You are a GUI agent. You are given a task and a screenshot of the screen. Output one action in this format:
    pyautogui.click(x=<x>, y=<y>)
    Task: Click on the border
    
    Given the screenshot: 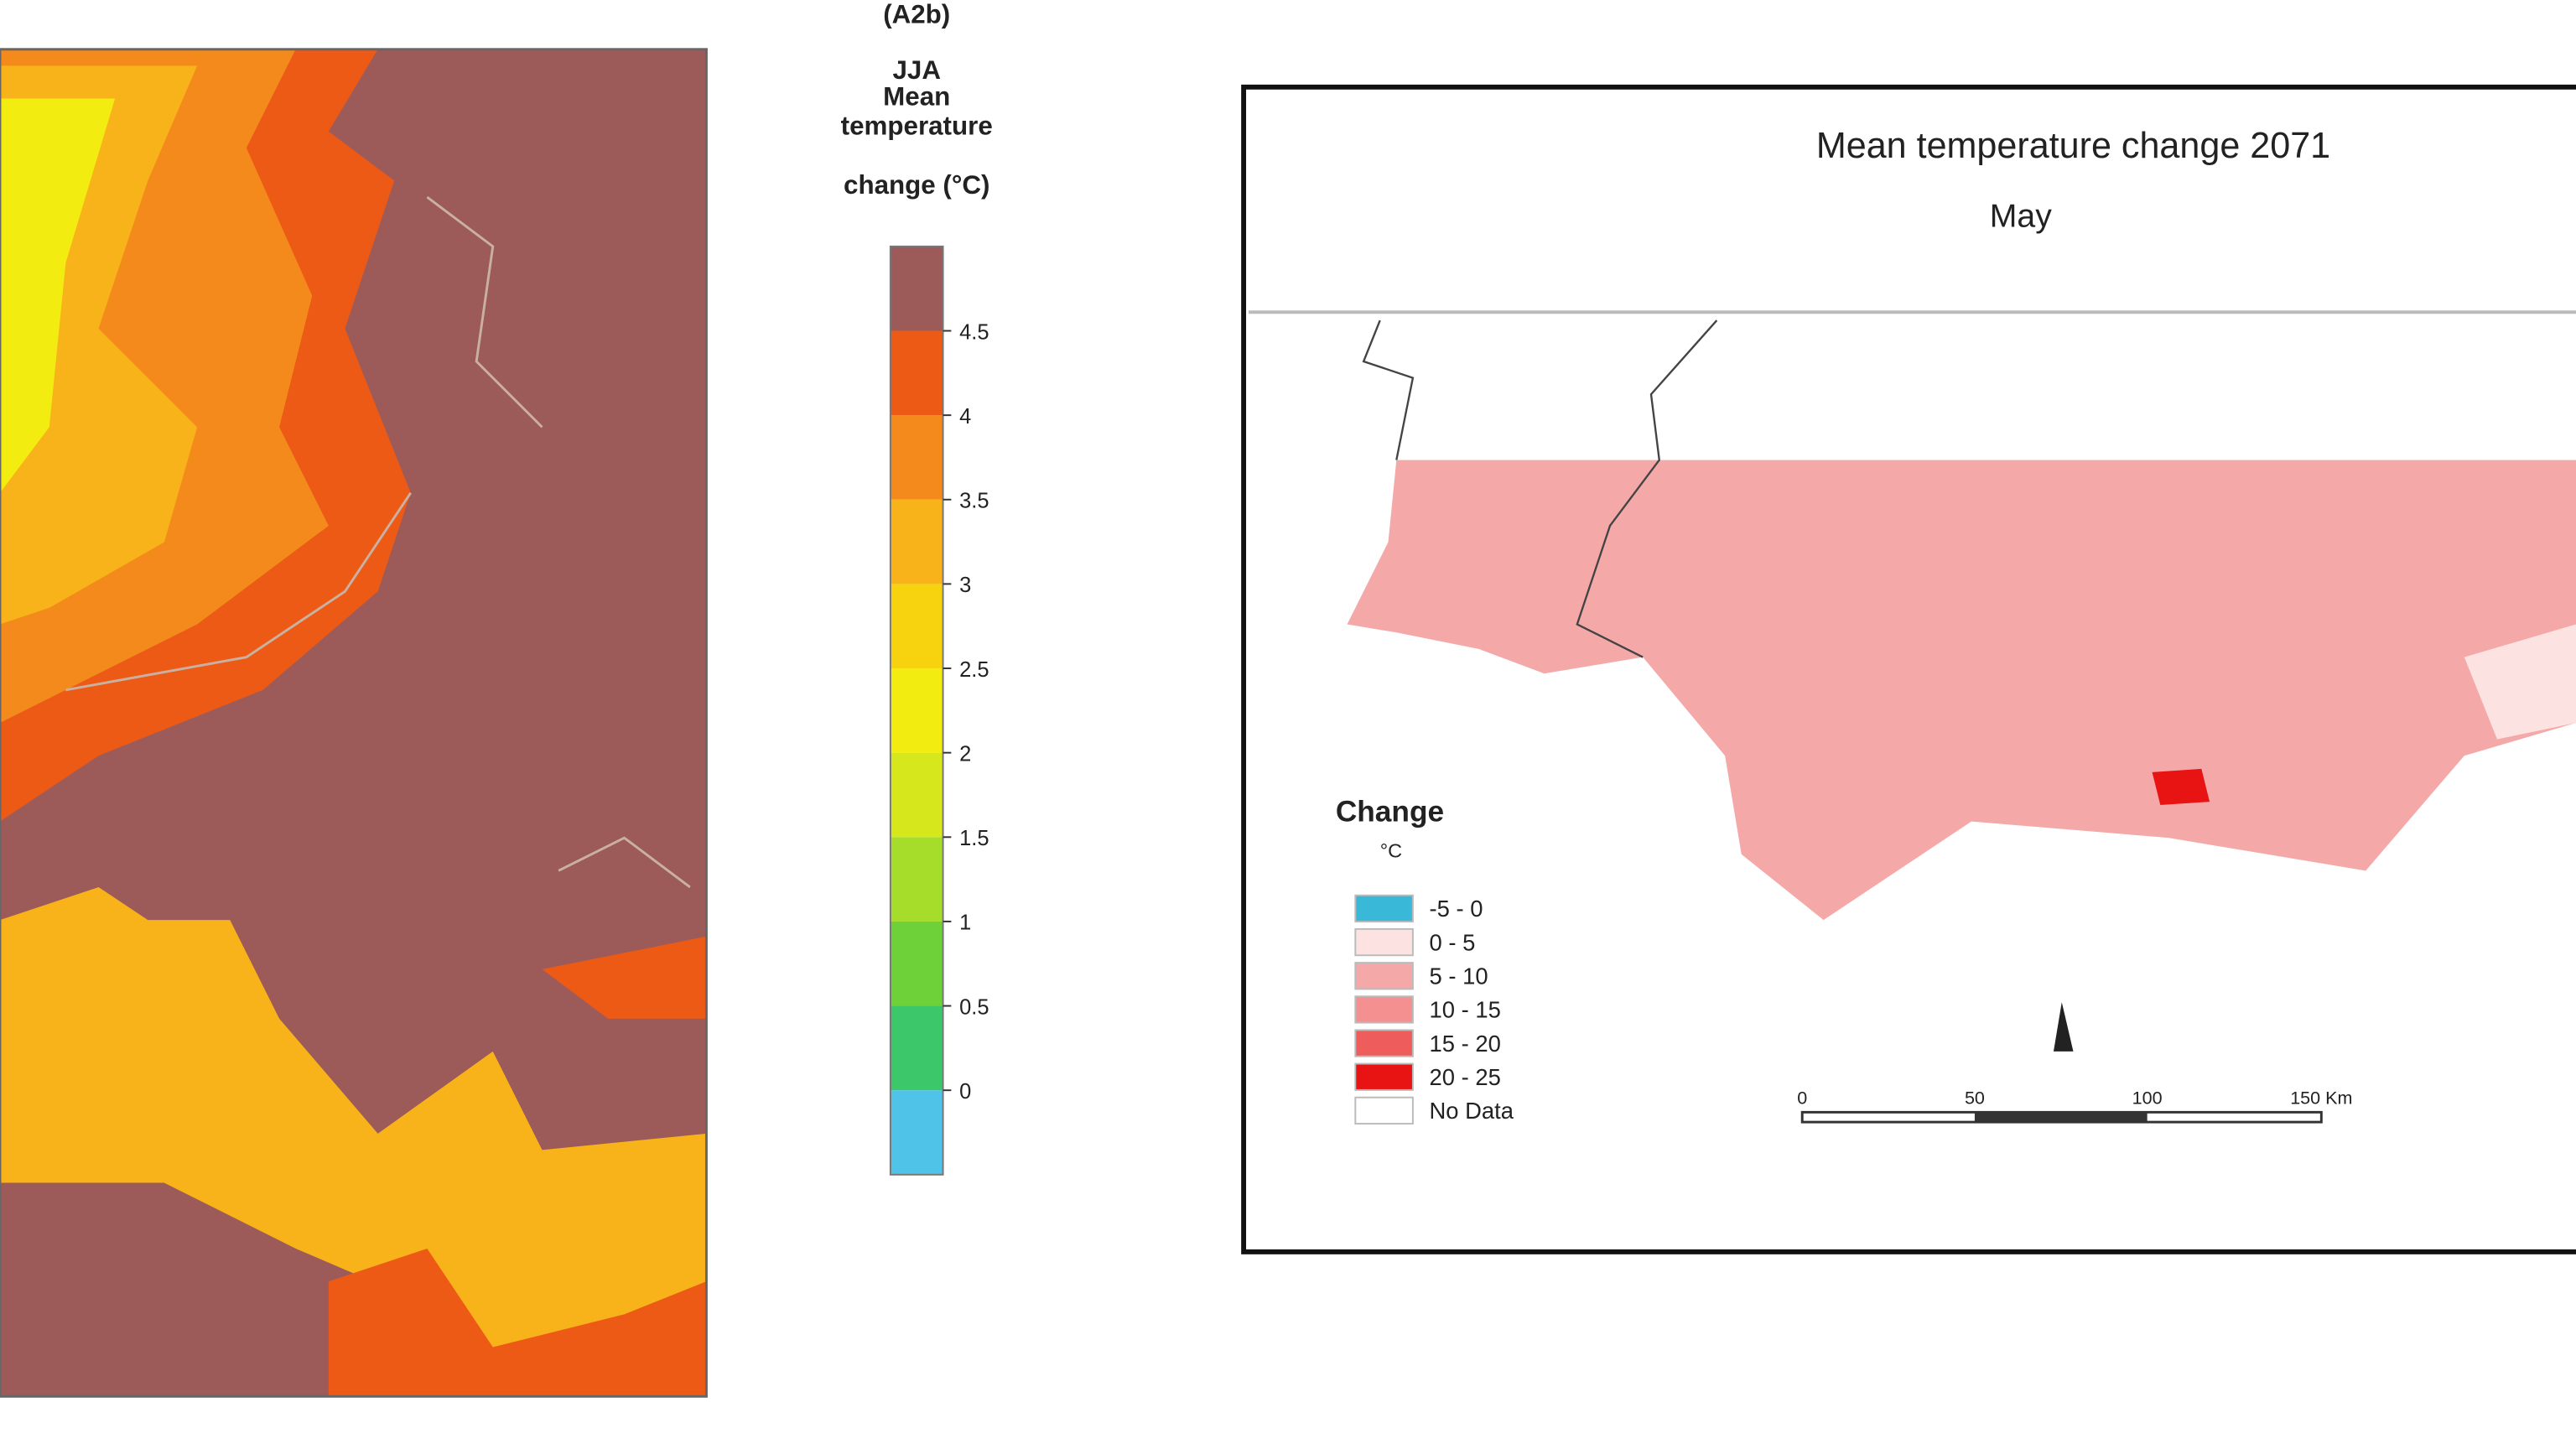 What is the action you would take?
    pyautogui.click(x=1540, y=489)
    